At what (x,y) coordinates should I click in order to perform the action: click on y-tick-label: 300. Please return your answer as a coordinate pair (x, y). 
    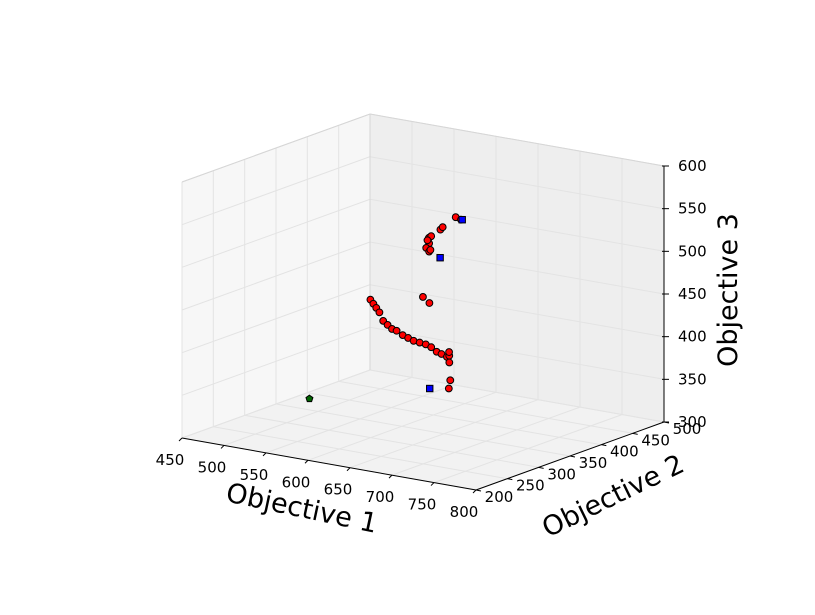
    Looking at the image, I should click on (561, 474).